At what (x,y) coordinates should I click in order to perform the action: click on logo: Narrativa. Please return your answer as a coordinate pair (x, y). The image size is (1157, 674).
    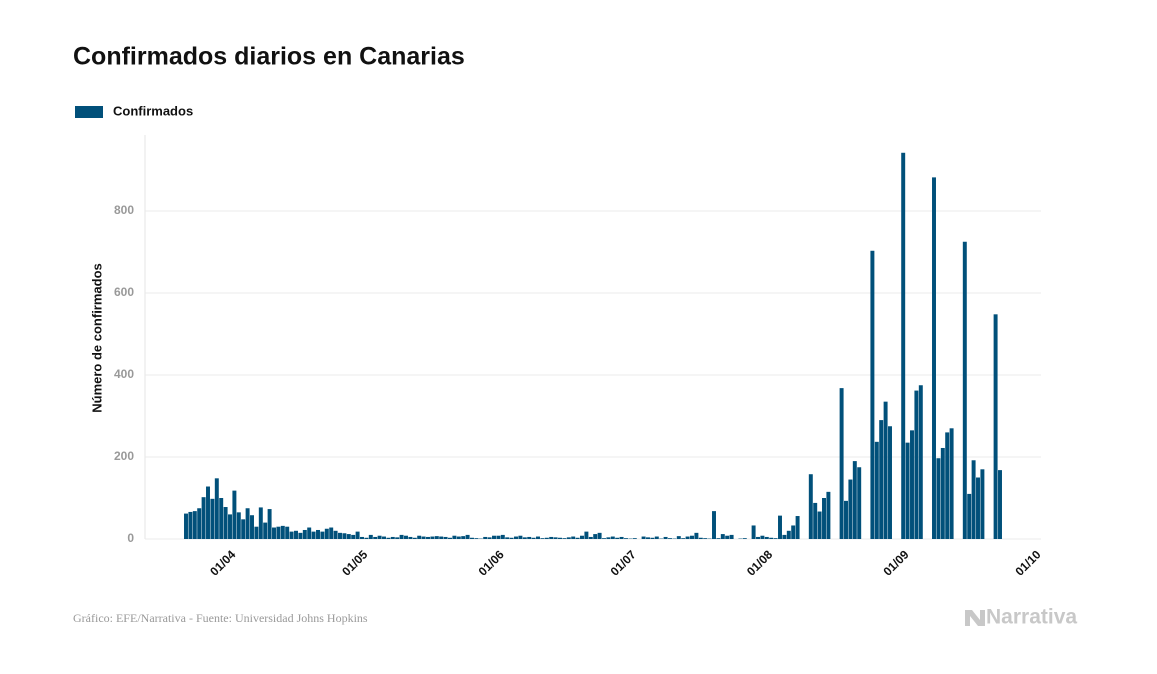
    Looking at the image, I should click on (1021, 617).